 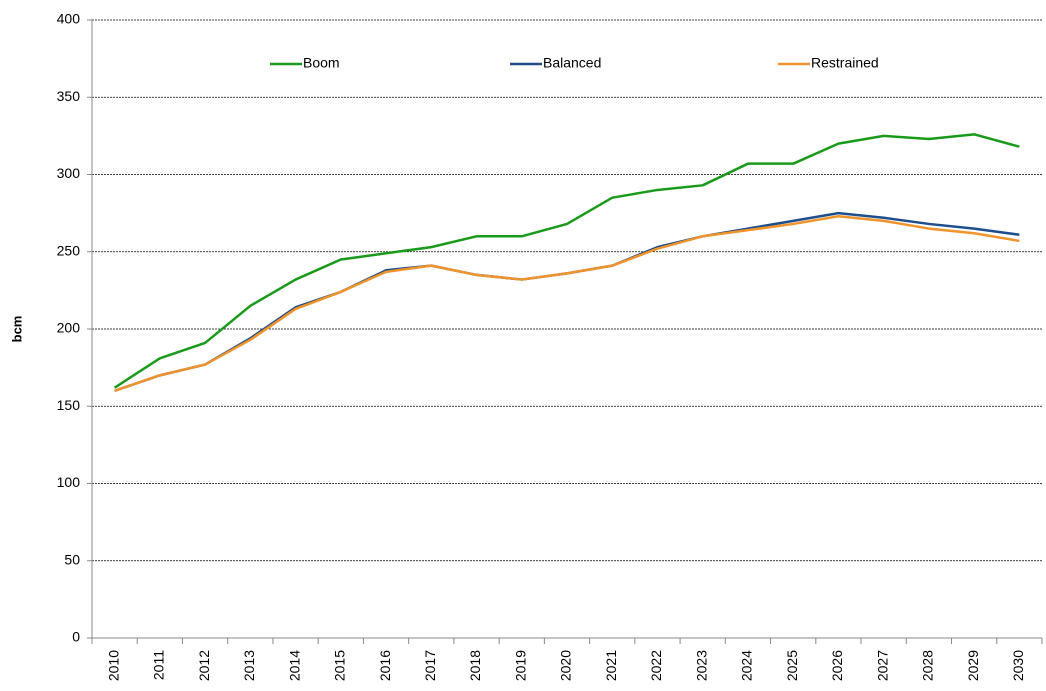 I want to click on x-tick-label: 2010, so click(x=113, y=665).